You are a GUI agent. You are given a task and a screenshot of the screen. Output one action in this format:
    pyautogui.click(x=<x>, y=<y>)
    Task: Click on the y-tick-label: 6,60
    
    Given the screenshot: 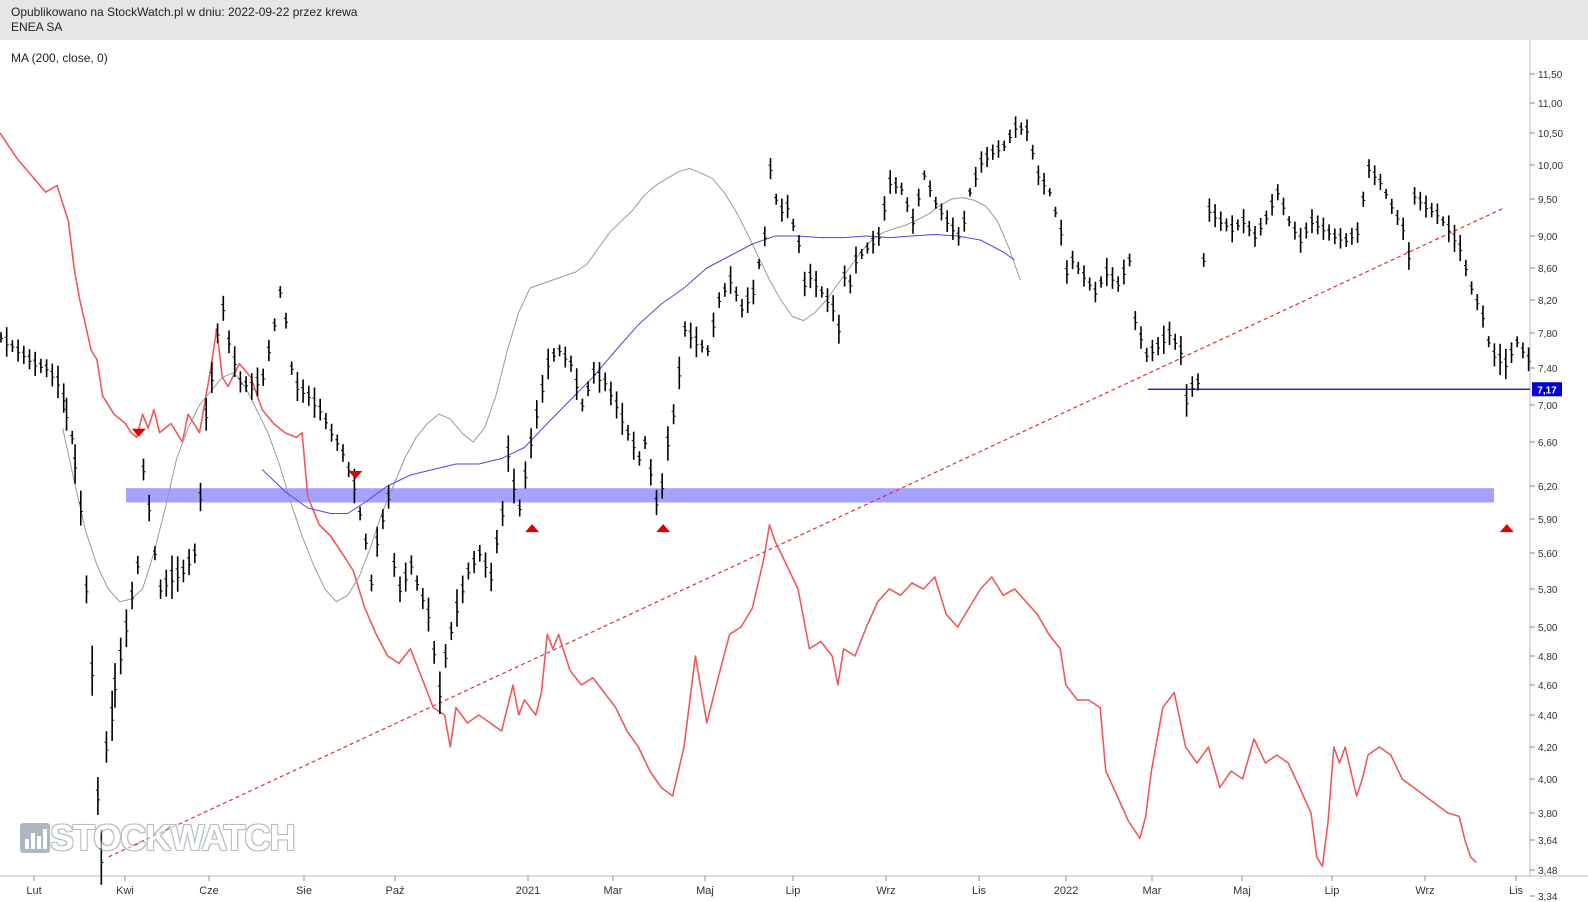 What is the action you would take?
    pyautogui.click(x=1548, y=443)
    